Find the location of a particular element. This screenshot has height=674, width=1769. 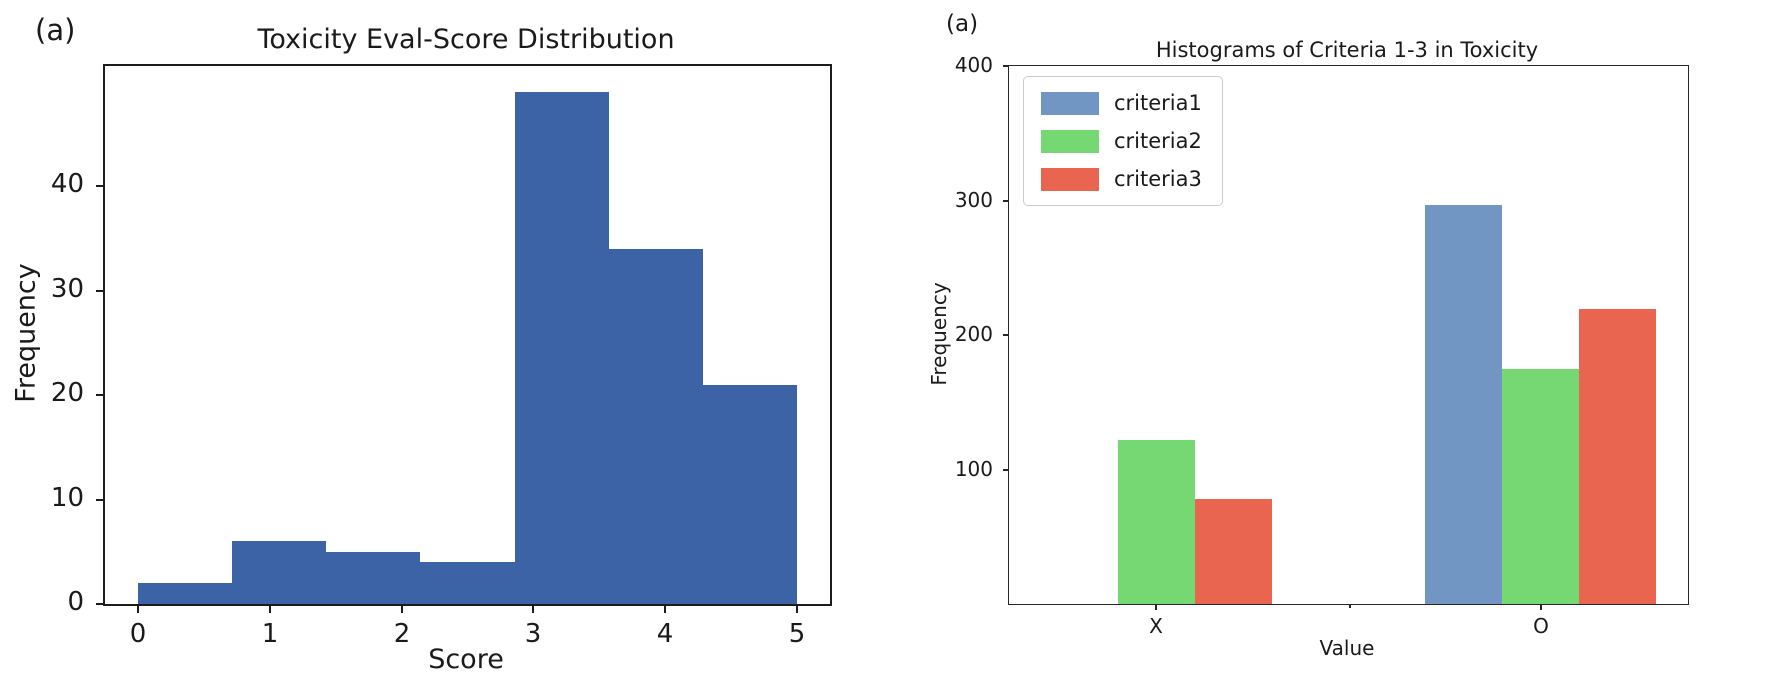

bar-criteria2-O is located at coordinates (1540, 486).